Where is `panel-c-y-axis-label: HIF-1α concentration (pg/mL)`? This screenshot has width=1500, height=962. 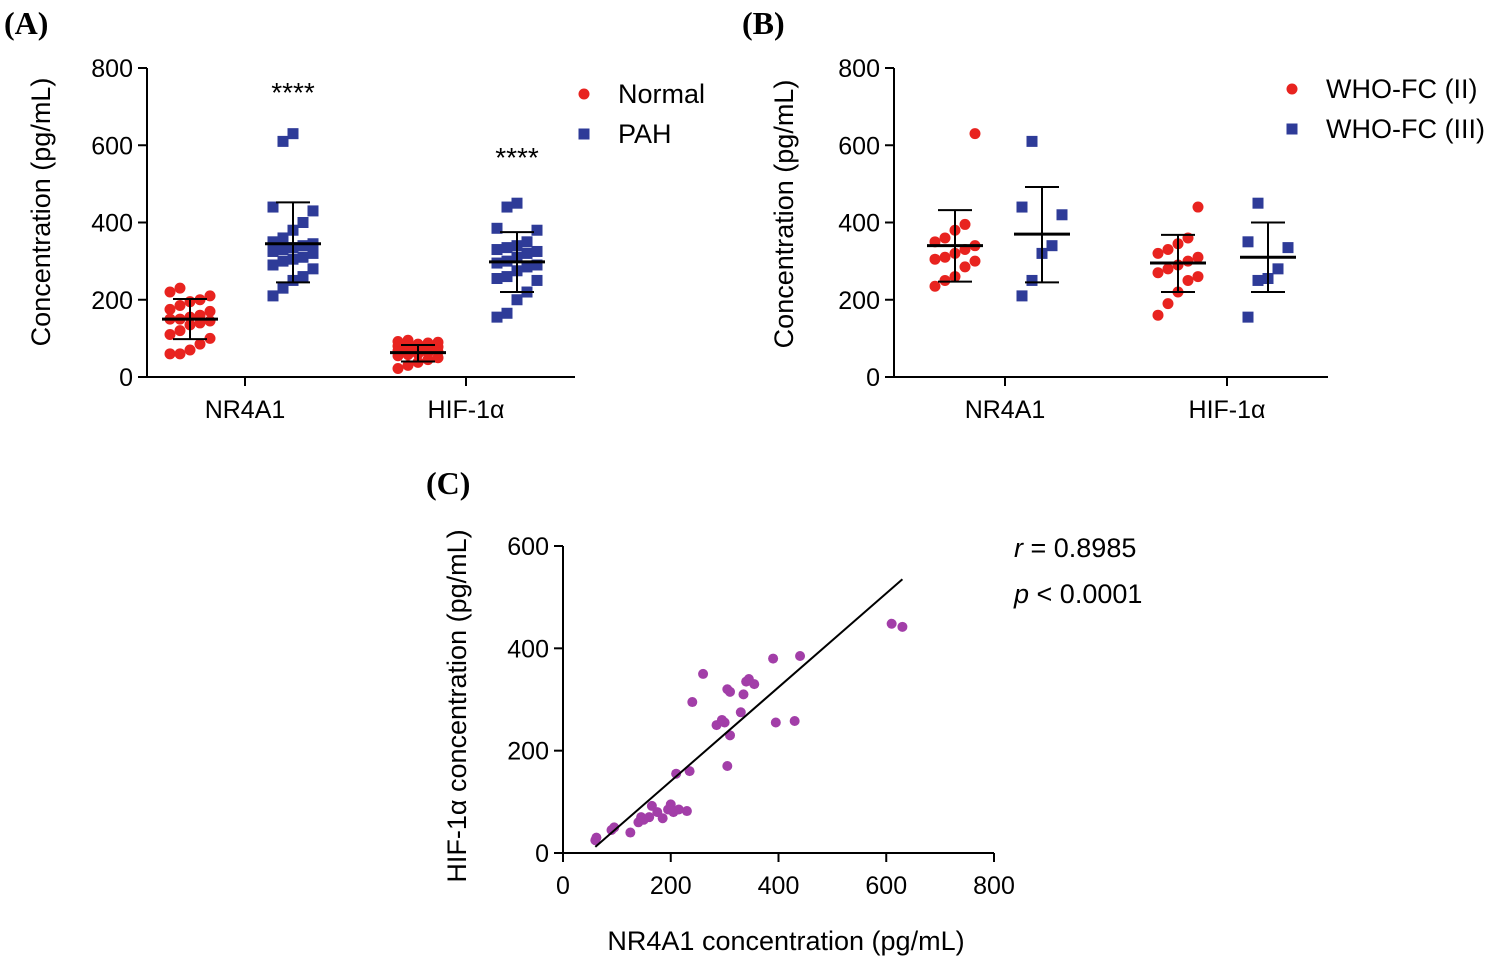 panel-c-y-axis-label: HIF-1α concentration (pg/mL) is located at coordinates (457, 705).